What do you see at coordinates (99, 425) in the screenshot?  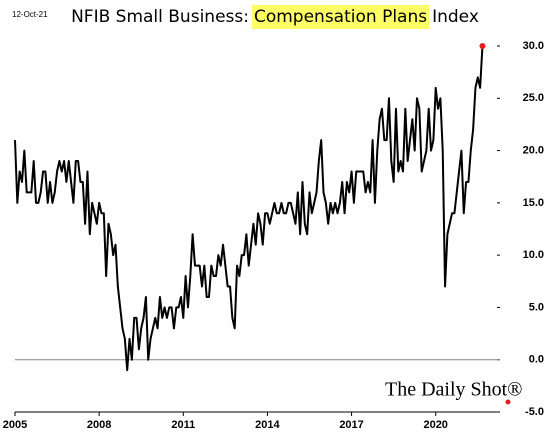 I see `x-tick-label: 2008` at bounding box center [99, 425].